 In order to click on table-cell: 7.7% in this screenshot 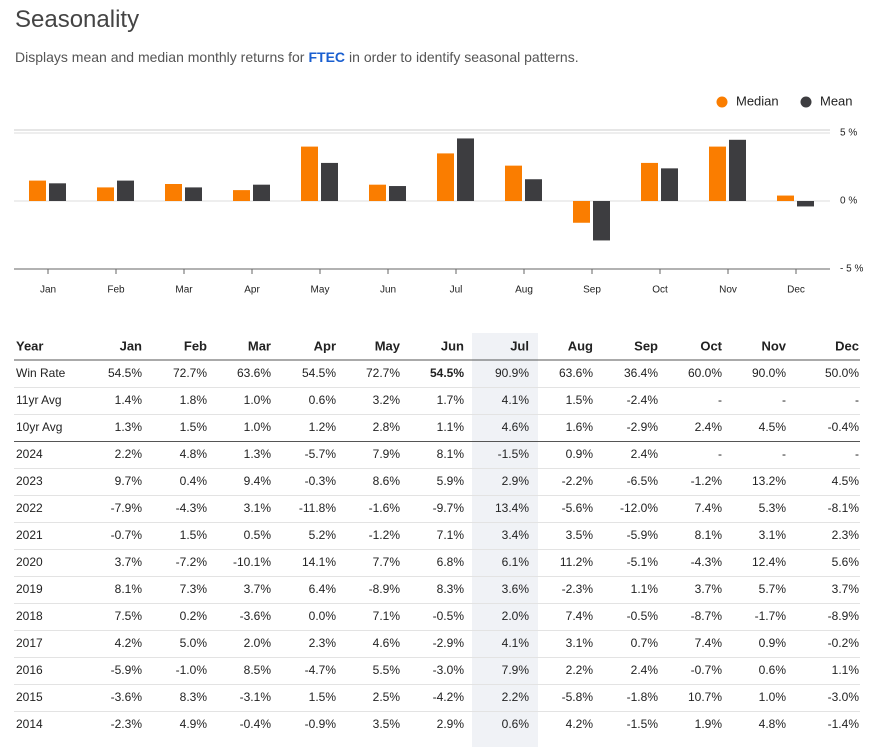, I will do `click(387, 562)`.